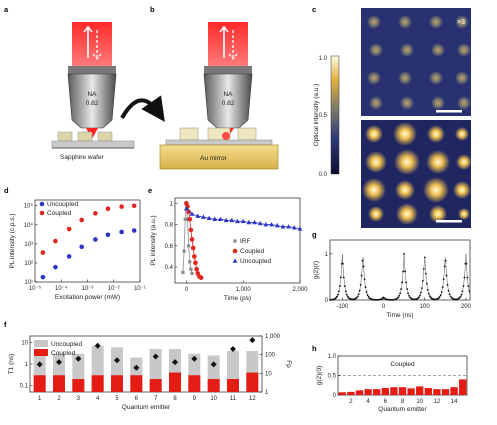  Describe the element at coordinates (419, 402) in the screenshot. I see `x-tick-label: 10` at that location.